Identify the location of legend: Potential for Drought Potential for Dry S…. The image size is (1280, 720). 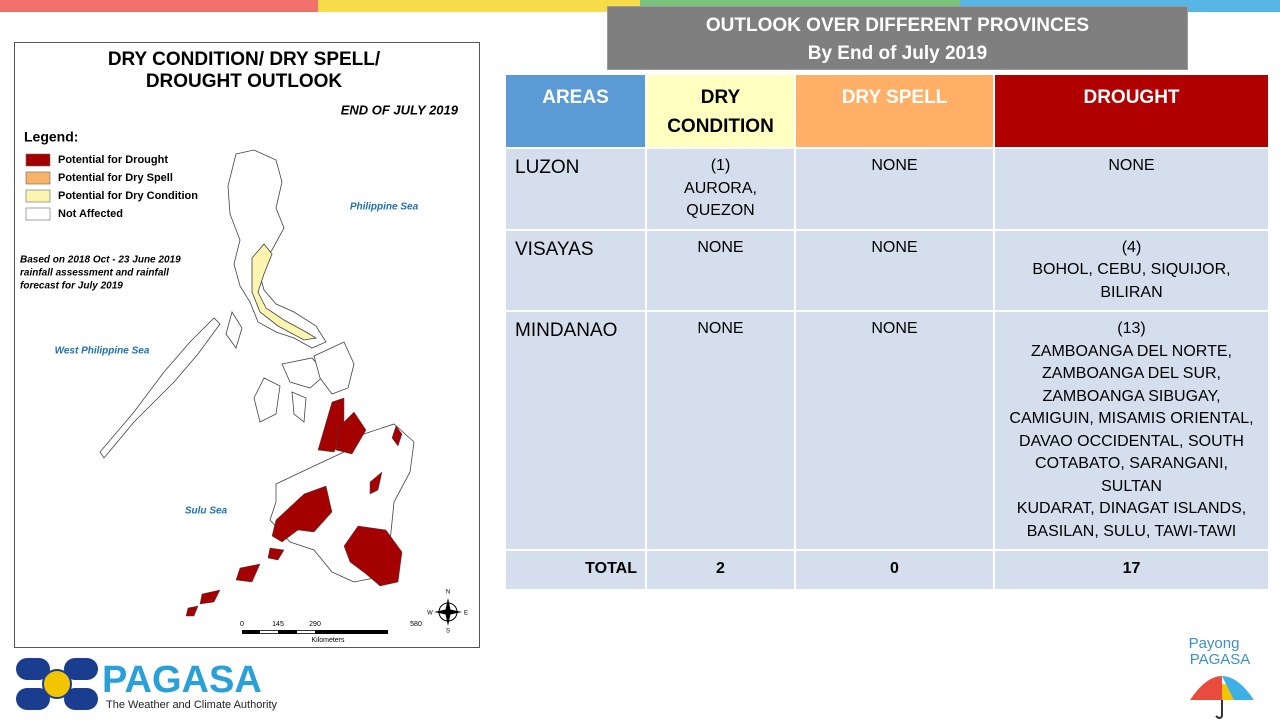
(111, 187).